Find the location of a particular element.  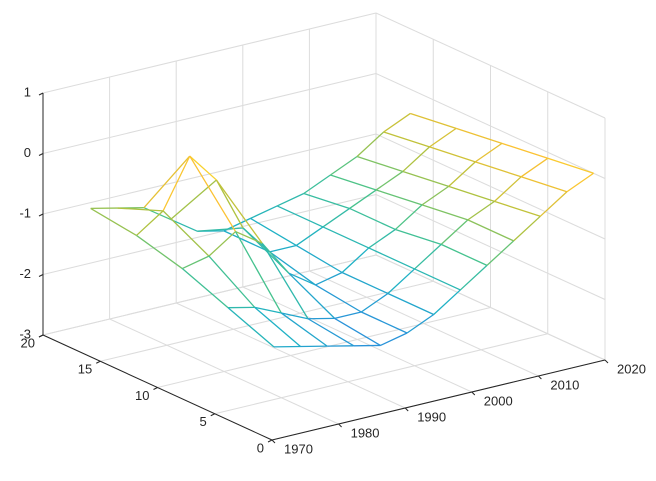

y-tick-label: 20 is located at coordinates (28, 342).